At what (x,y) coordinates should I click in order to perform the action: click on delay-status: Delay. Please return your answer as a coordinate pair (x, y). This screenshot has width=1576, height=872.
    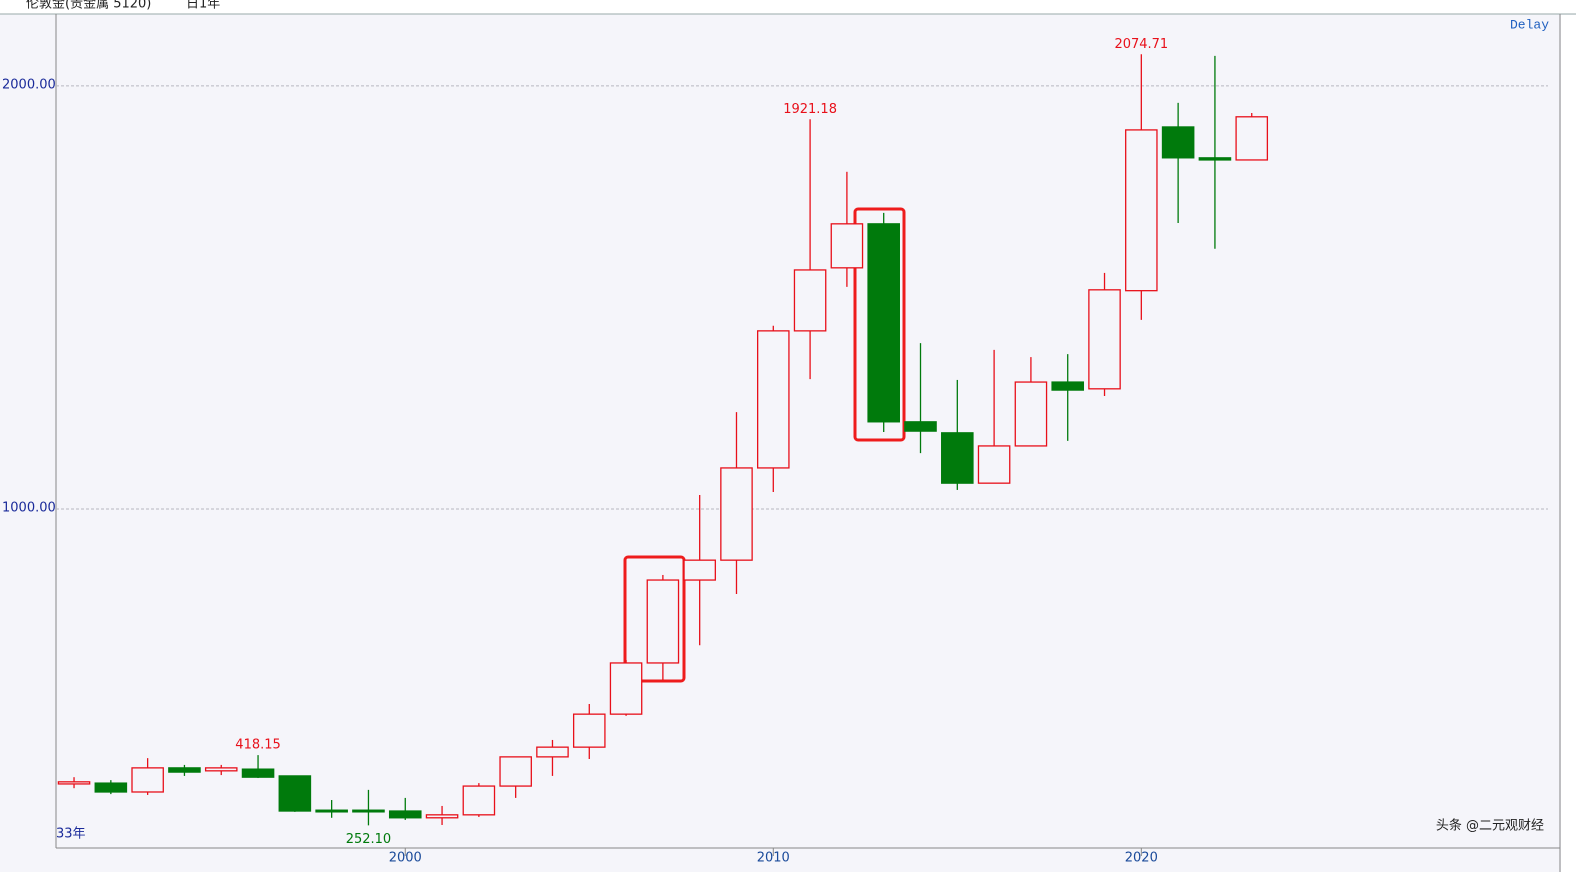
    Looking at the image, I should click on (1529, 24).